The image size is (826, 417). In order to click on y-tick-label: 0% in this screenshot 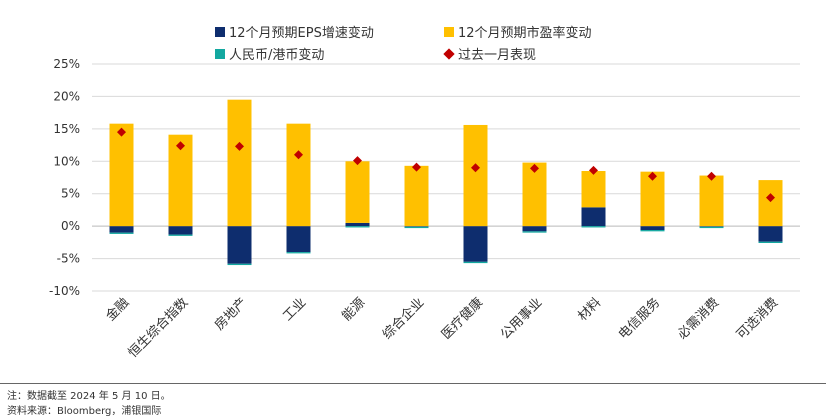, I will do `click(70, 226)`.